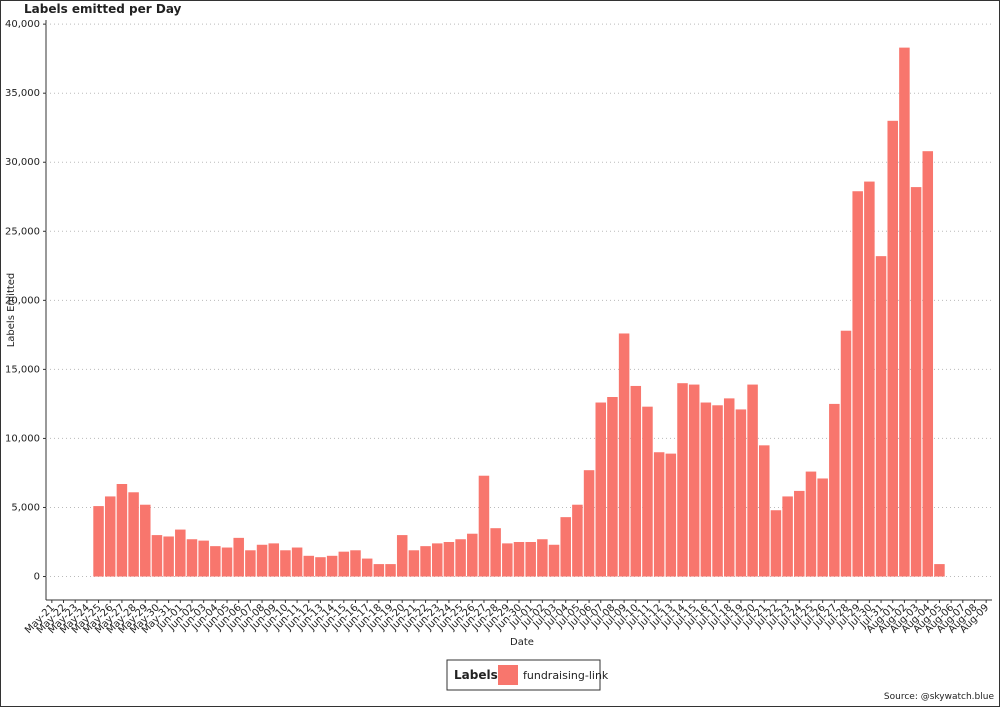 The image size is (1000, 707). I want to click on x-axis-label: Date, so click(522, 642).